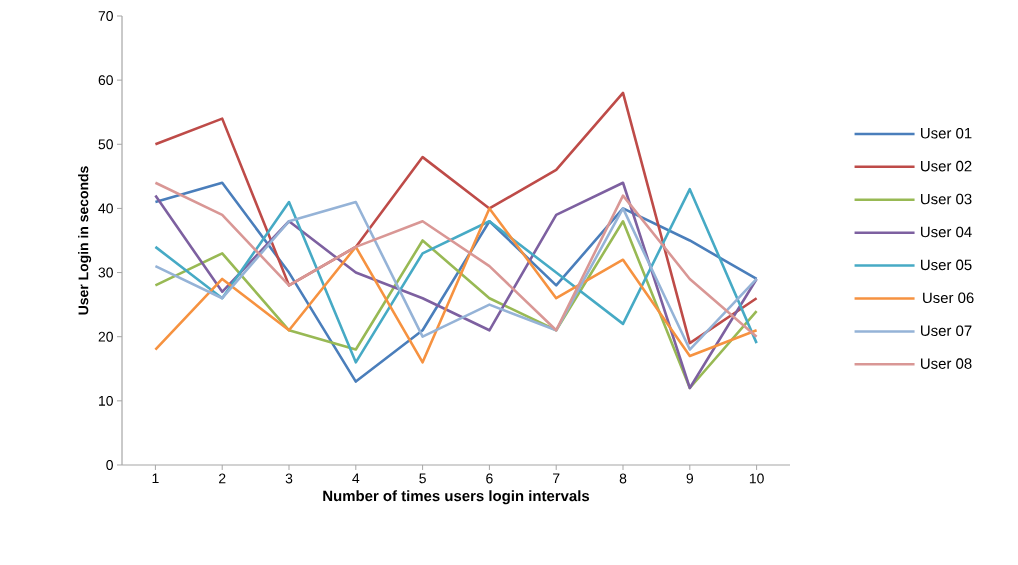  Describe the element at coordinates (946, 232) in the screenshot. I see `legend-label: User 04` at that location.